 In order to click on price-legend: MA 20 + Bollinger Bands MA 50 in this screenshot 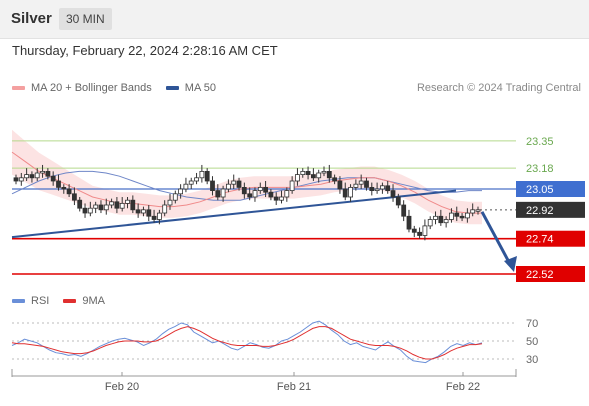, I will do `click(121, 88)`.